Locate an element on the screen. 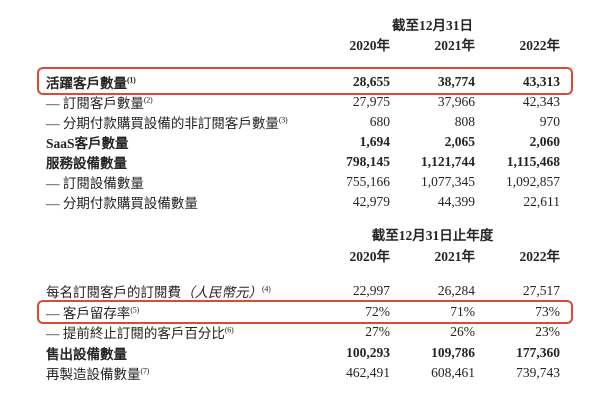  row-value: 100,293 is located at coordinates (368, 352).